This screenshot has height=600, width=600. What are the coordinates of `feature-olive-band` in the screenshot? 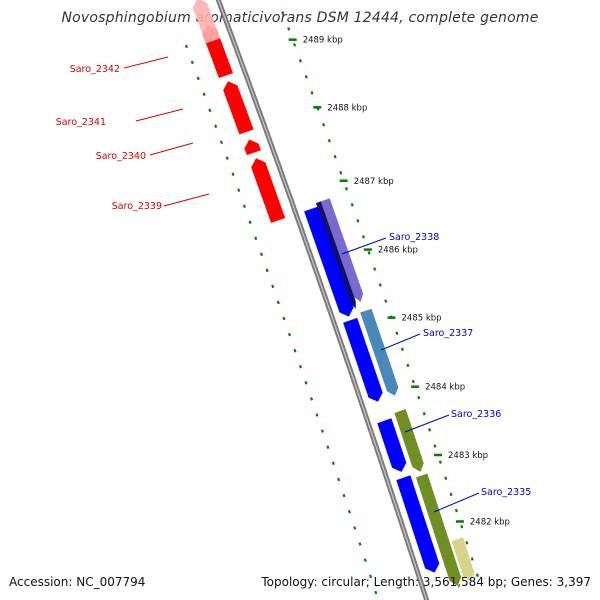 It's located at (409, 440).